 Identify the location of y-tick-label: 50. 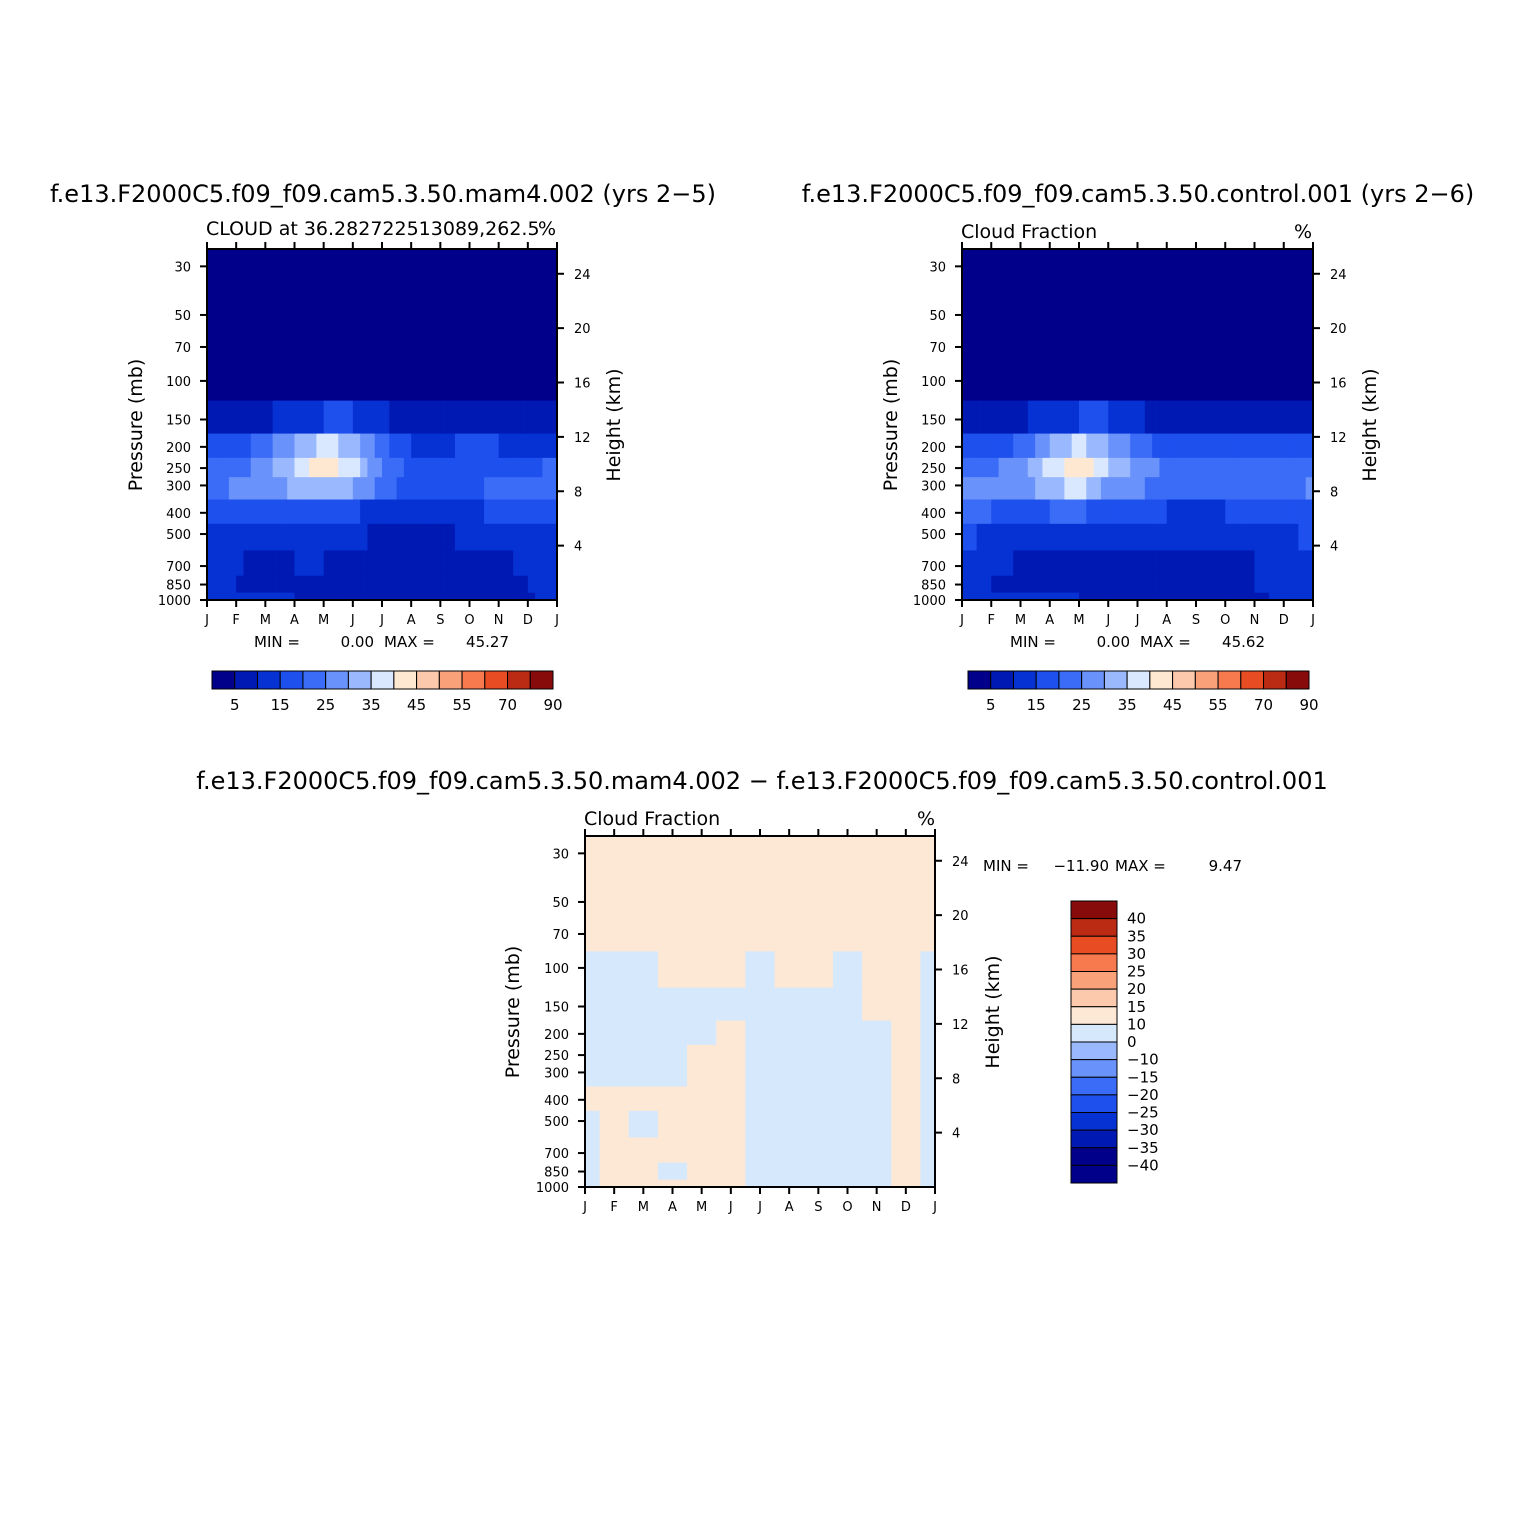
(560, 903).